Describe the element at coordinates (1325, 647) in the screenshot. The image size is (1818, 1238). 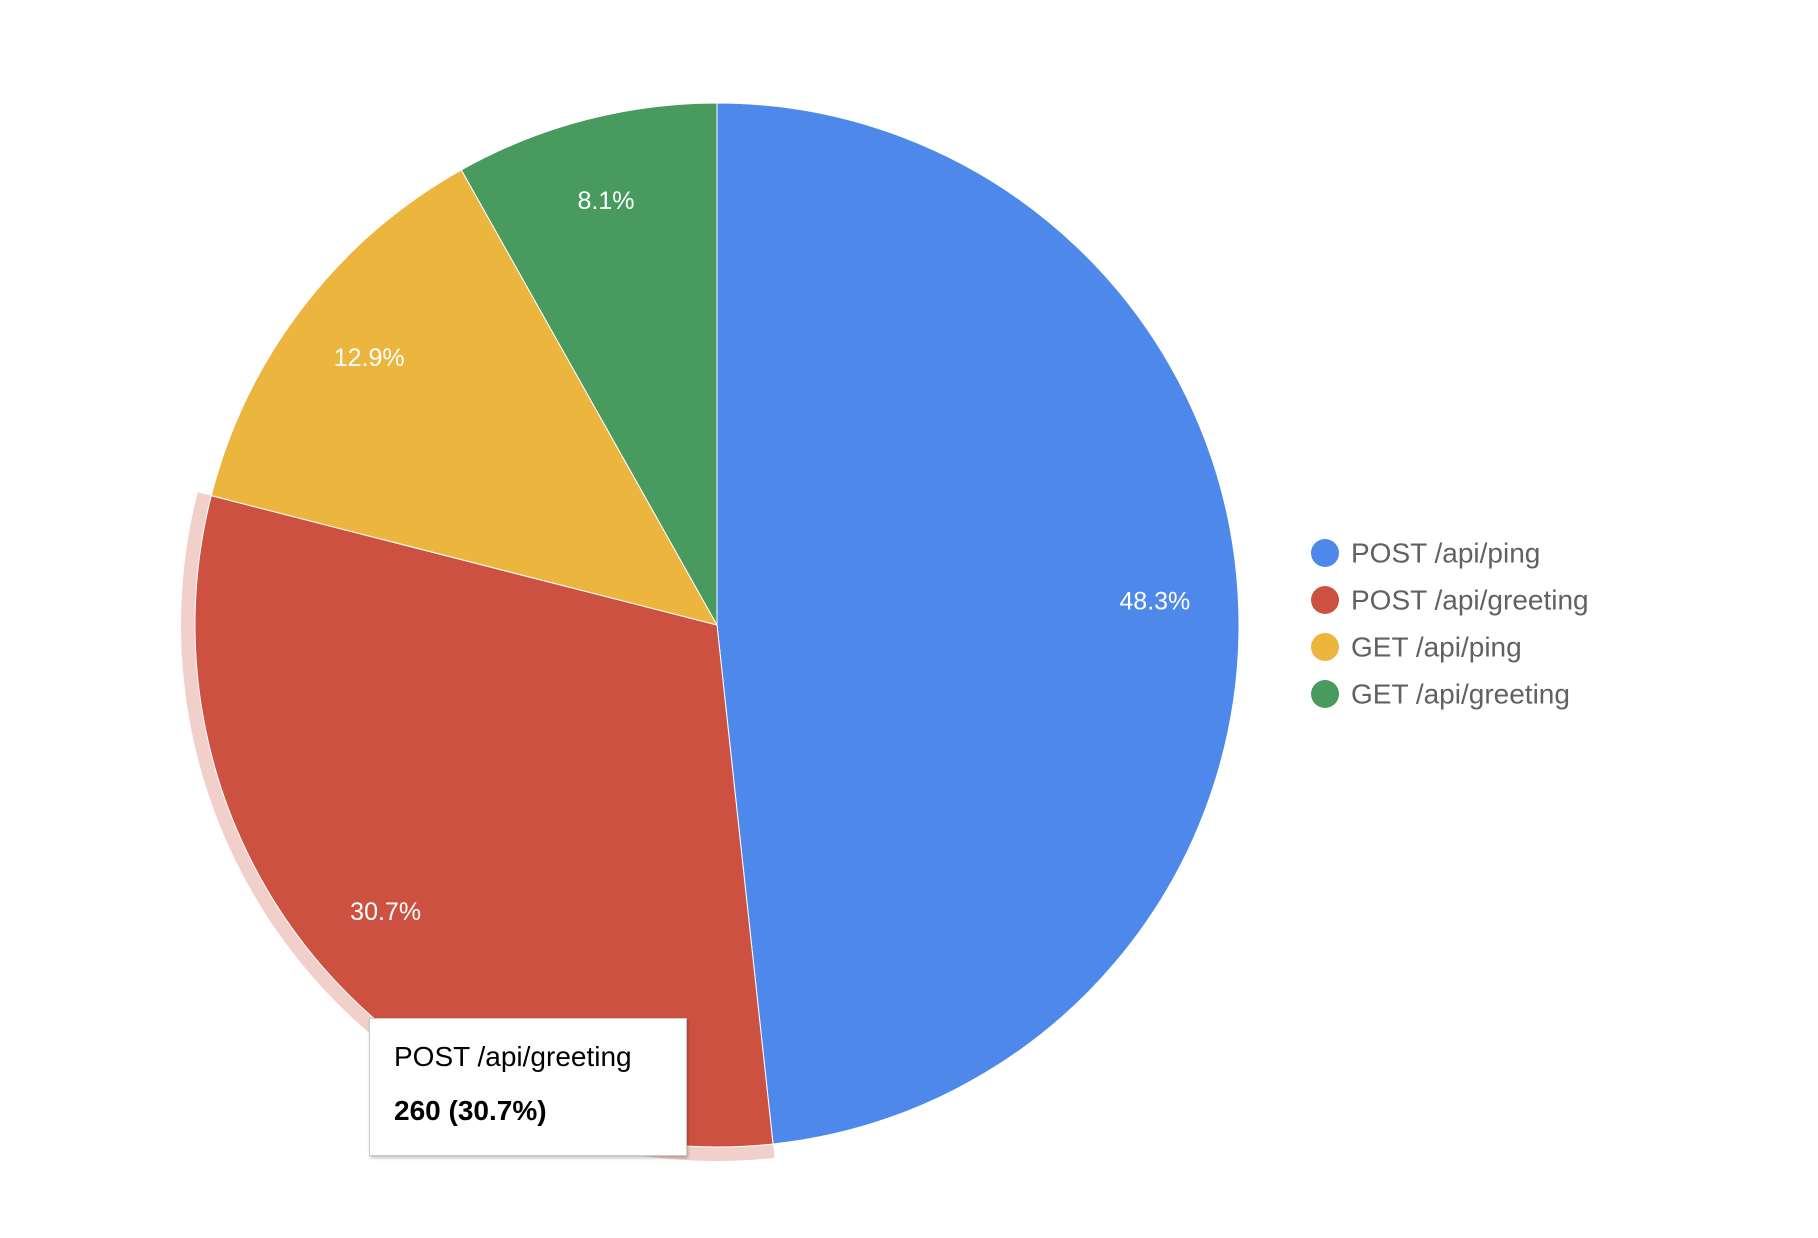
I see `legend-marker-get-api-ping` at that location.